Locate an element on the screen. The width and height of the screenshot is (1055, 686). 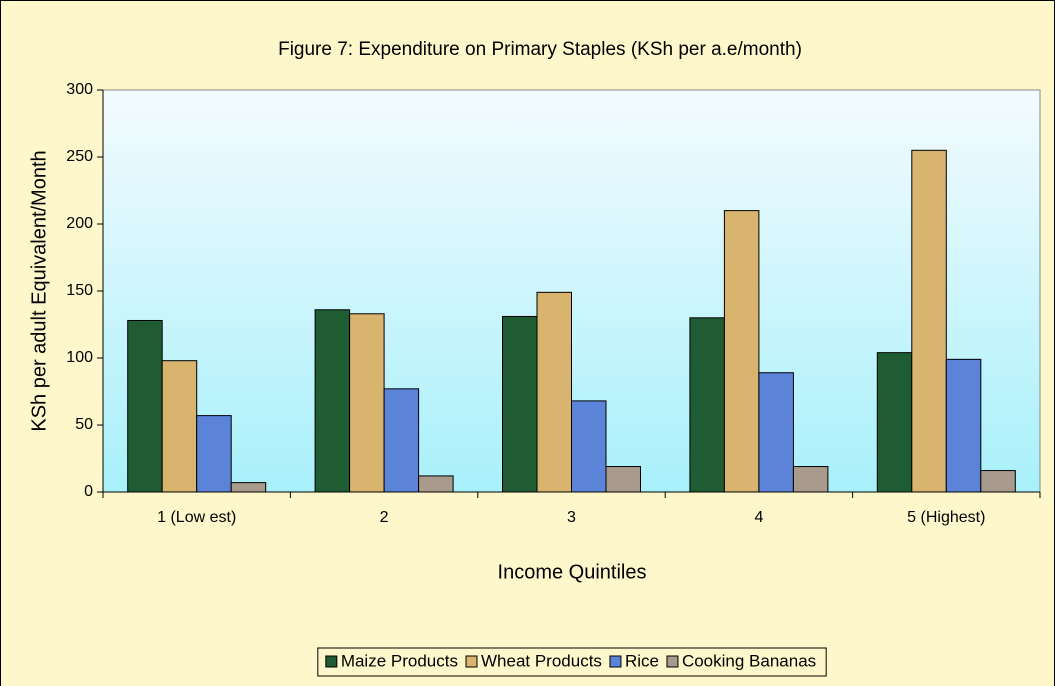
y-axis-title: KSh per adult Equivalent/Month is located at coordinates (39, 290).